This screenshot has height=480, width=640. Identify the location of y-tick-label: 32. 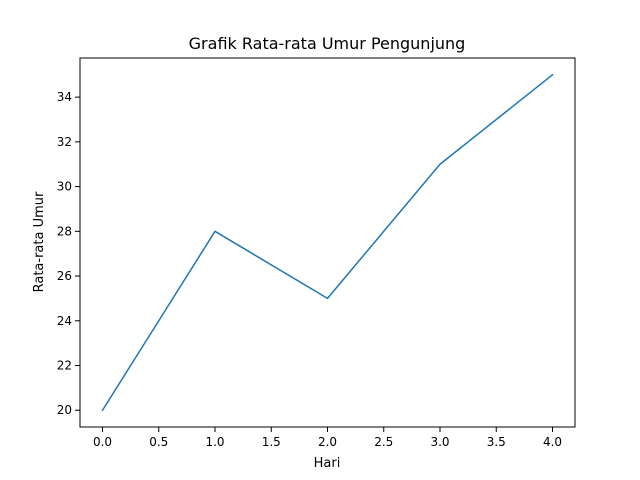
(64, 142).